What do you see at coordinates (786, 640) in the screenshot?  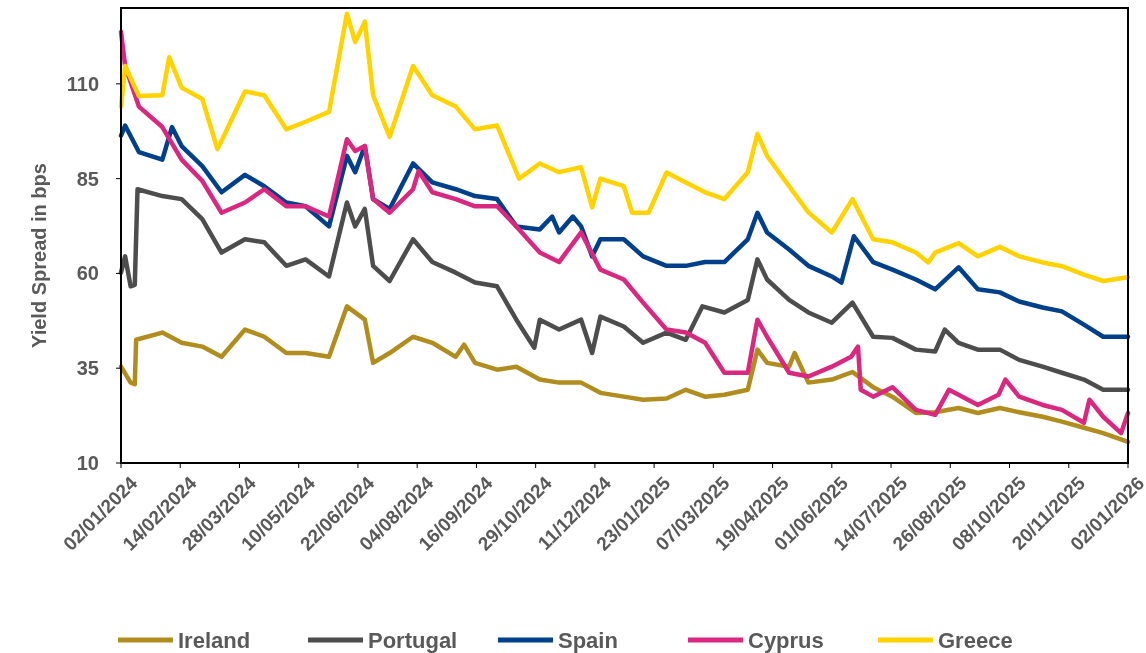 I see `legend-label: Cyprus` at bounding box center [786, 640].